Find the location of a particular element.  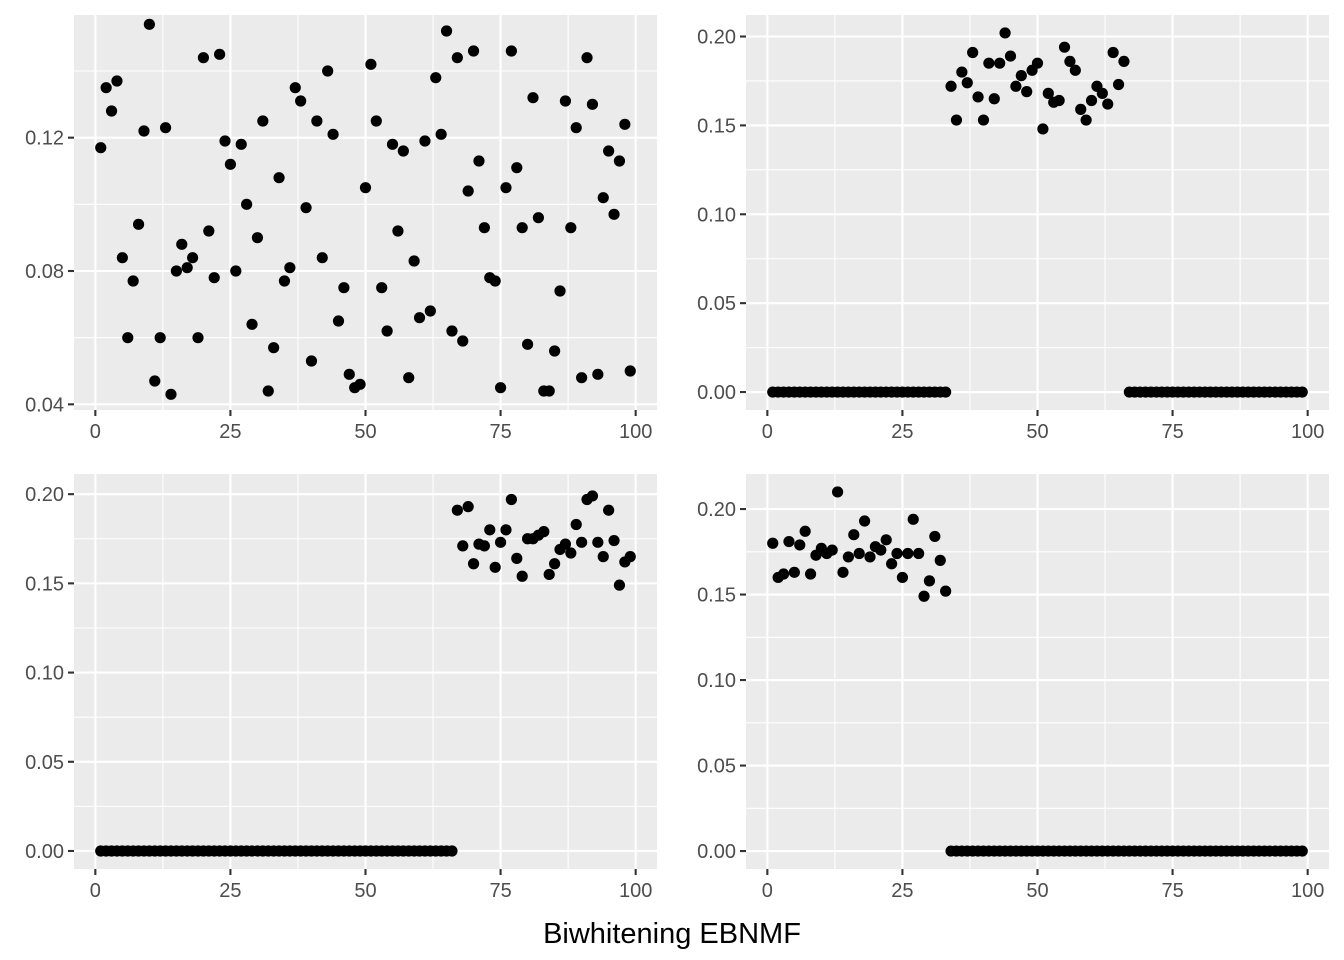

y-tick-label: 0.10 is located at coordinates (44, 674).